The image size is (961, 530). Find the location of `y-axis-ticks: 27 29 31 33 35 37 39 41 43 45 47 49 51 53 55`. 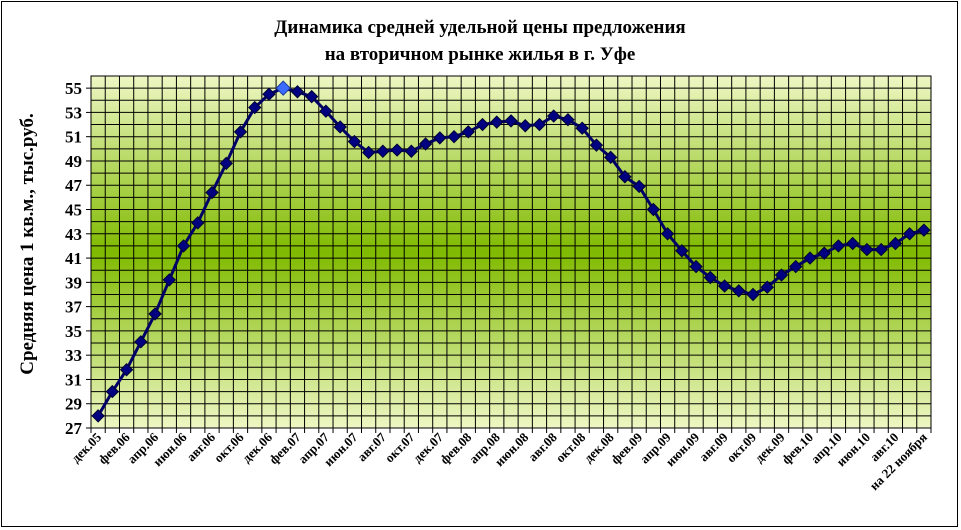

y-axis-ticks: 27 29 31 33 35 37 39 41 43 45 47 49 51 53 55 is located at coordinates (78, 258).